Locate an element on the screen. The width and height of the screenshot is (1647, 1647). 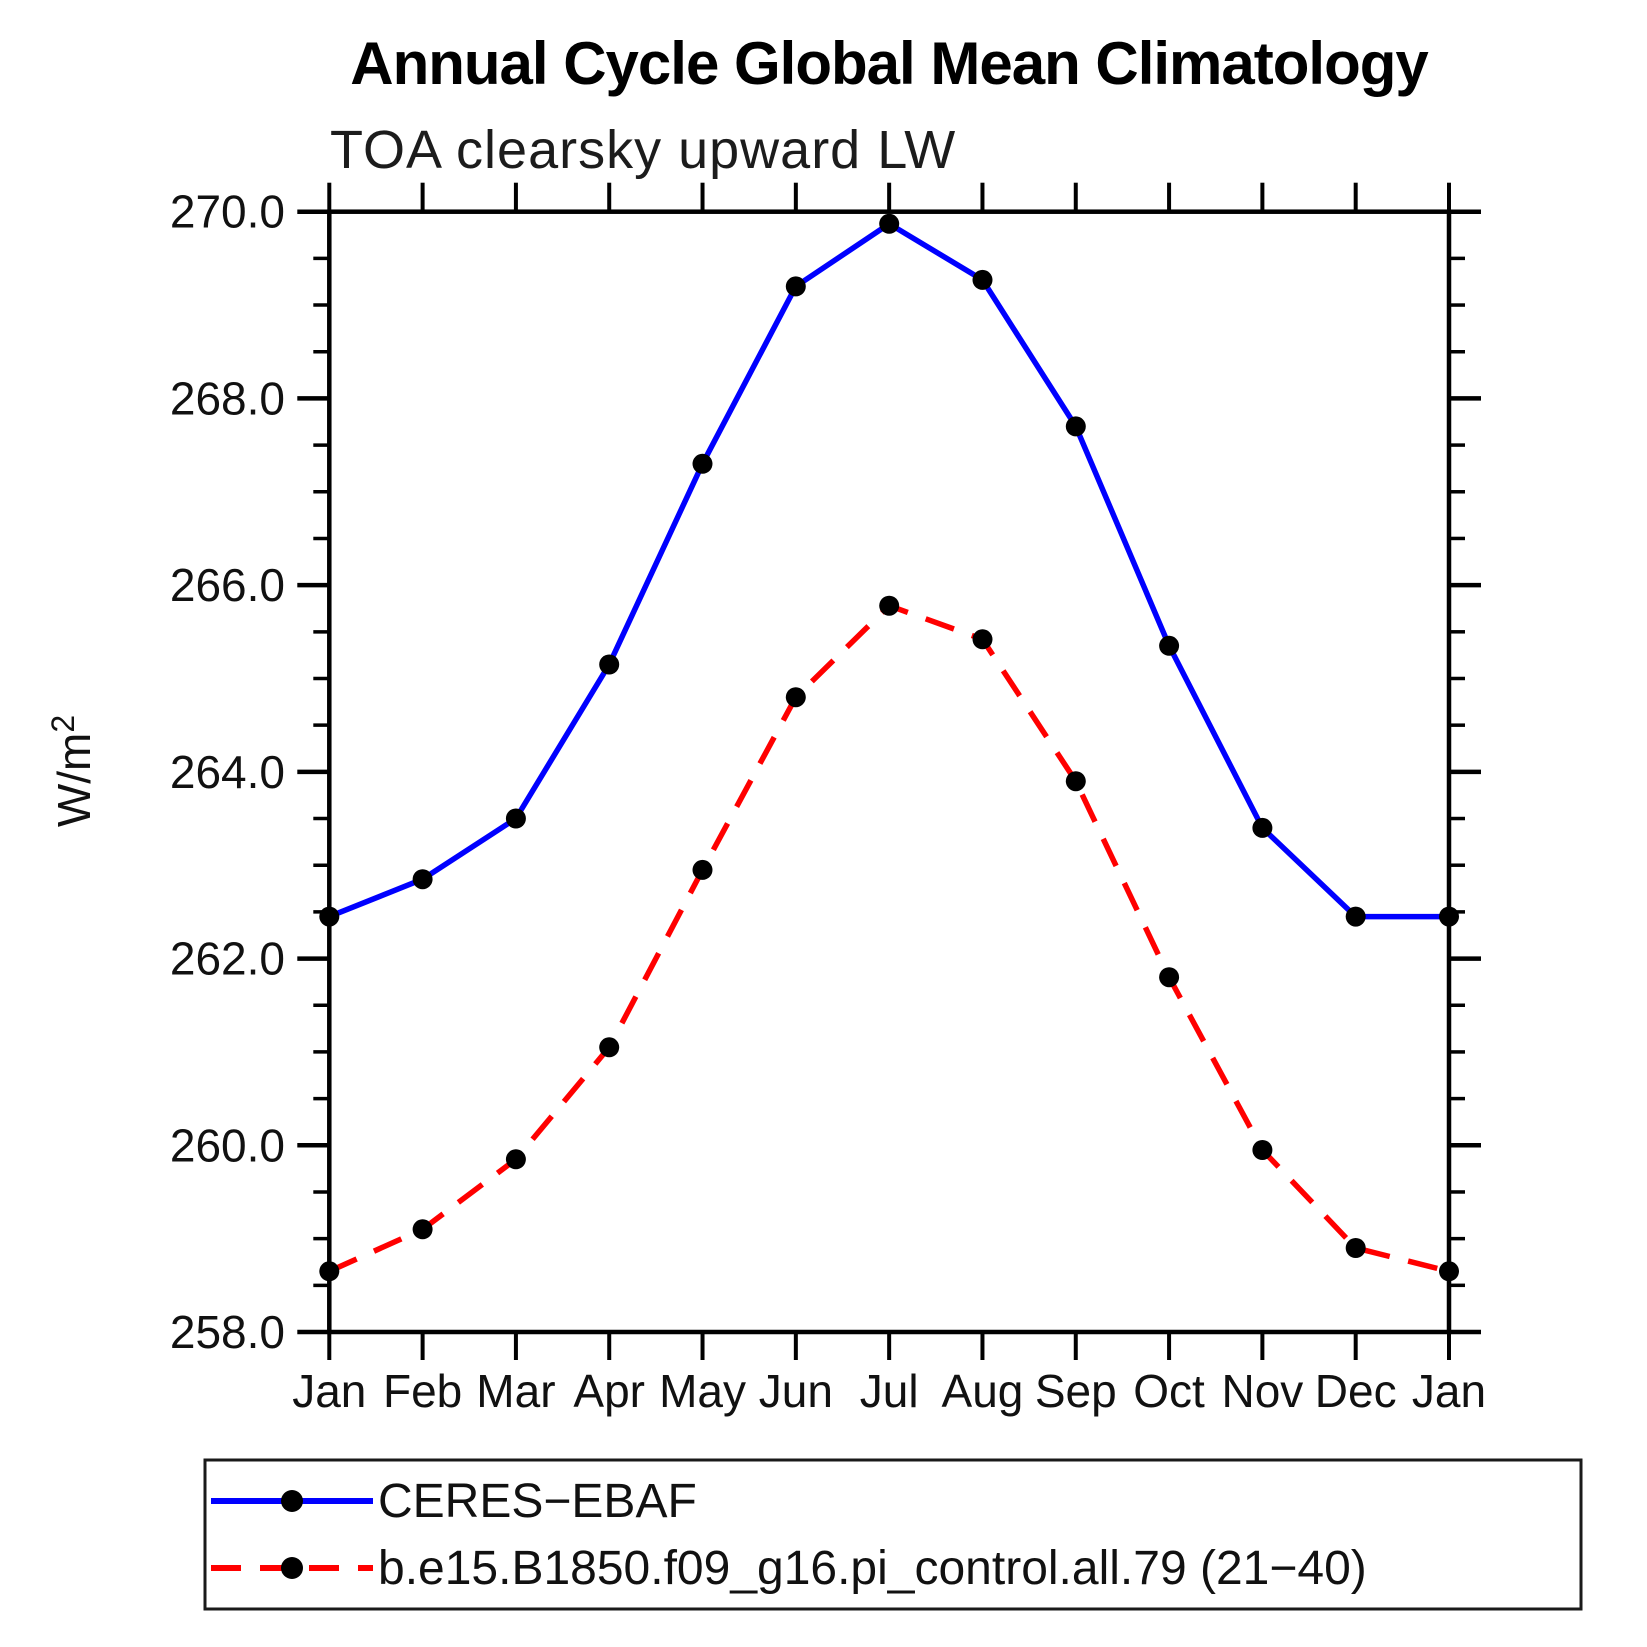
x-tick-label: Jun is located at coordinates (796, 1391).